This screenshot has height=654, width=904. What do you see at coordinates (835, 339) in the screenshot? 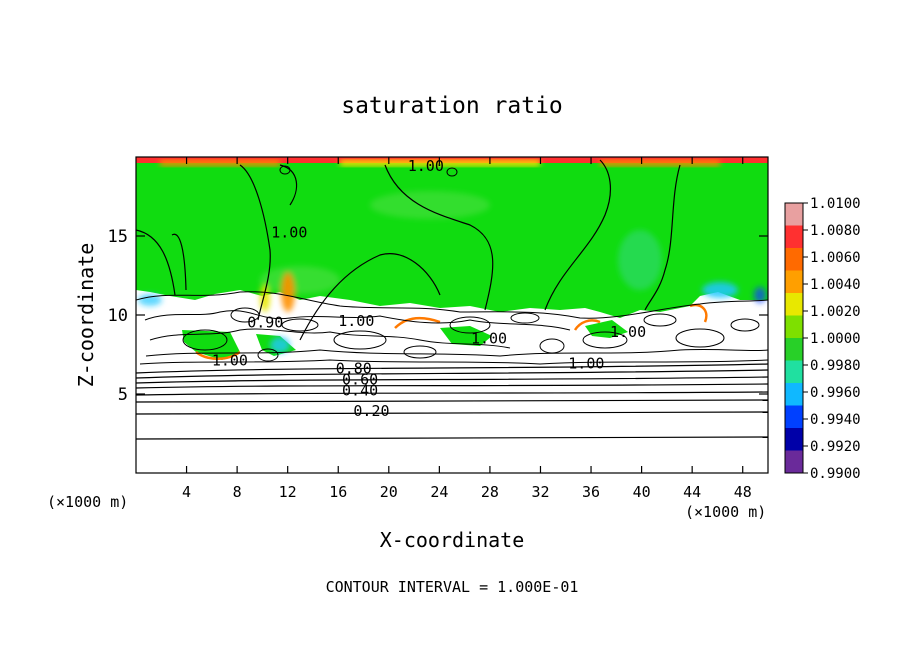
I see `colorbar-label: 1.0000` at bounding box center [835, 339].